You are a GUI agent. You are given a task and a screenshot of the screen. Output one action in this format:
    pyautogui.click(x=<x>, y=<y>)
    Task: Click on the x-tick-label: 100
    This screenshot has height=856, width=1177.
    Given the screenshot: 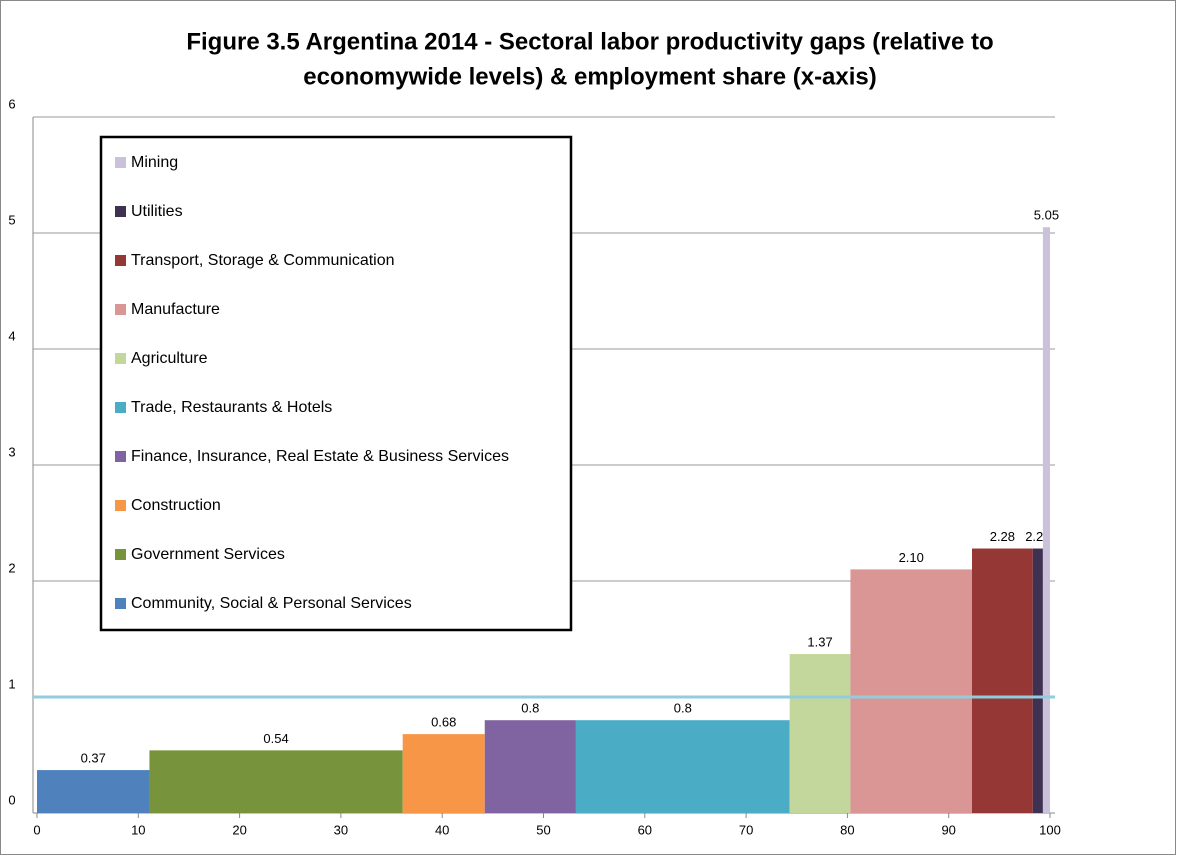 What is the action you would take?
    pyautogui.click(x=1050, y=829)
    